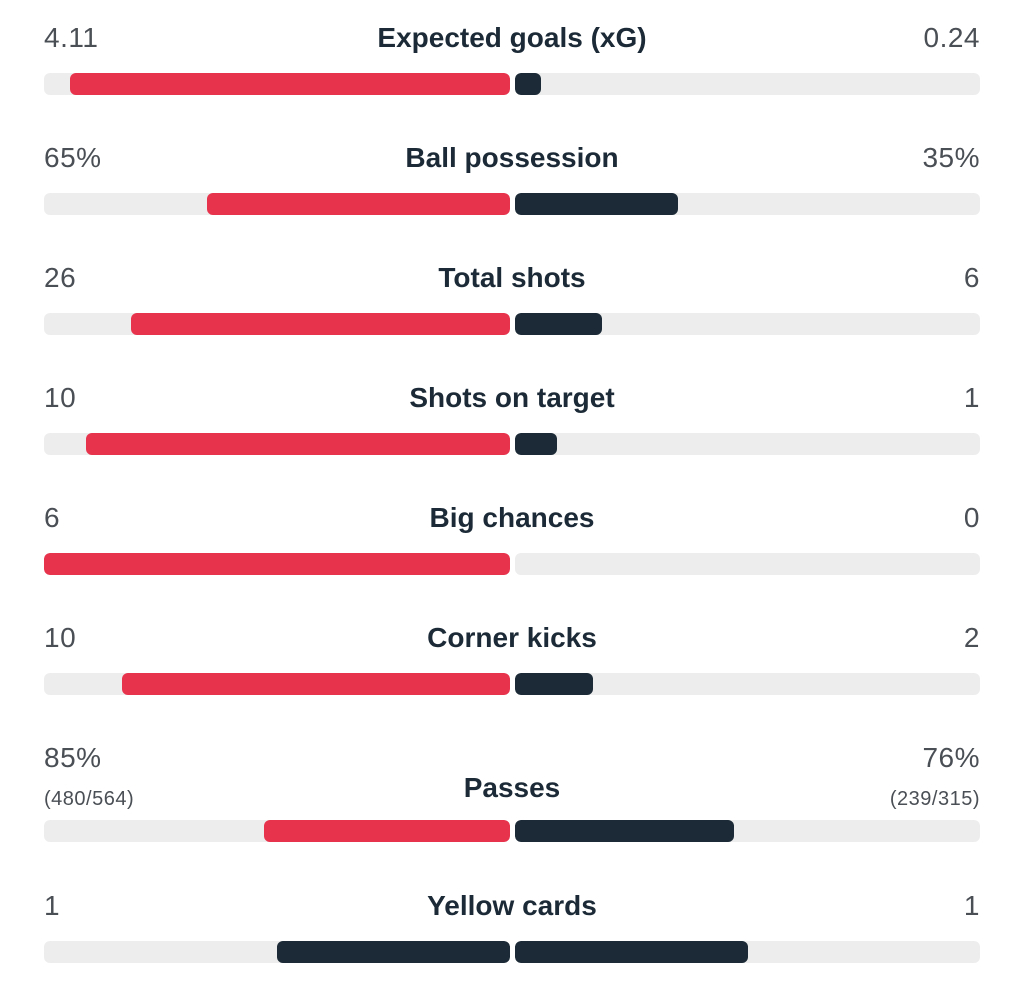  Describe the element at coordinates (512, 157) in the screenshot. I see `stat-label: Ball possession` at that location.